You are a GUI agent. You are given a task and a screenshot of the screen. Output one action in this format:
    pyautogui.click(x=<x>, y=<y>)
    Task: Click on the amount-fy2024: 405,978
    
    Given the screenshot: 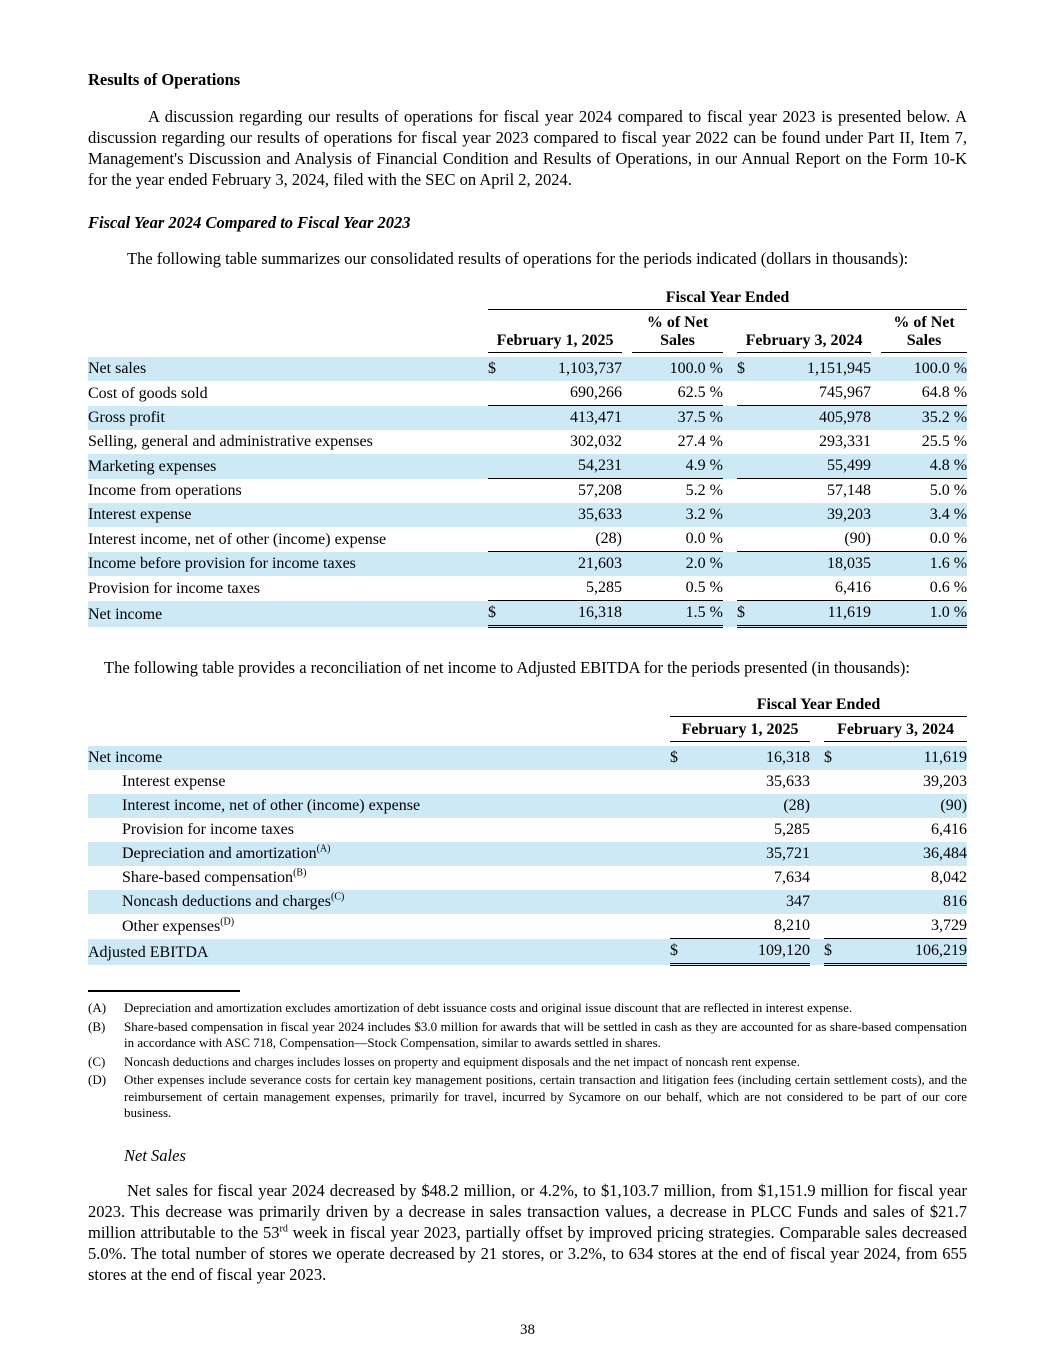 What is the action you would take?
    pyautogui.click(x=816, y=417)
    